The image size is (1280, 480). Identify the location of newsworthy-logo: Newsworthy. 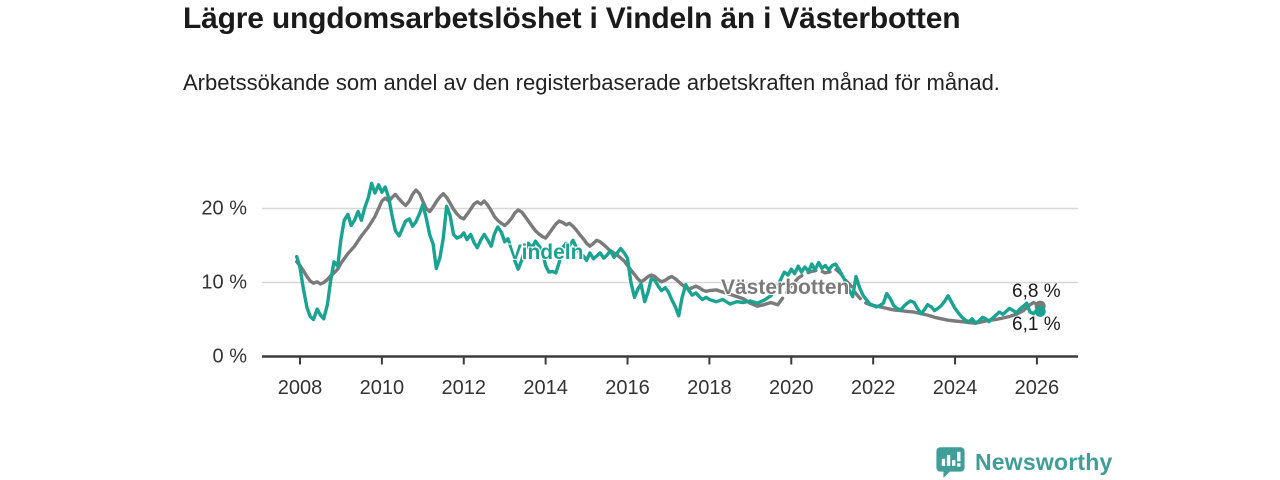
(1023, 462).